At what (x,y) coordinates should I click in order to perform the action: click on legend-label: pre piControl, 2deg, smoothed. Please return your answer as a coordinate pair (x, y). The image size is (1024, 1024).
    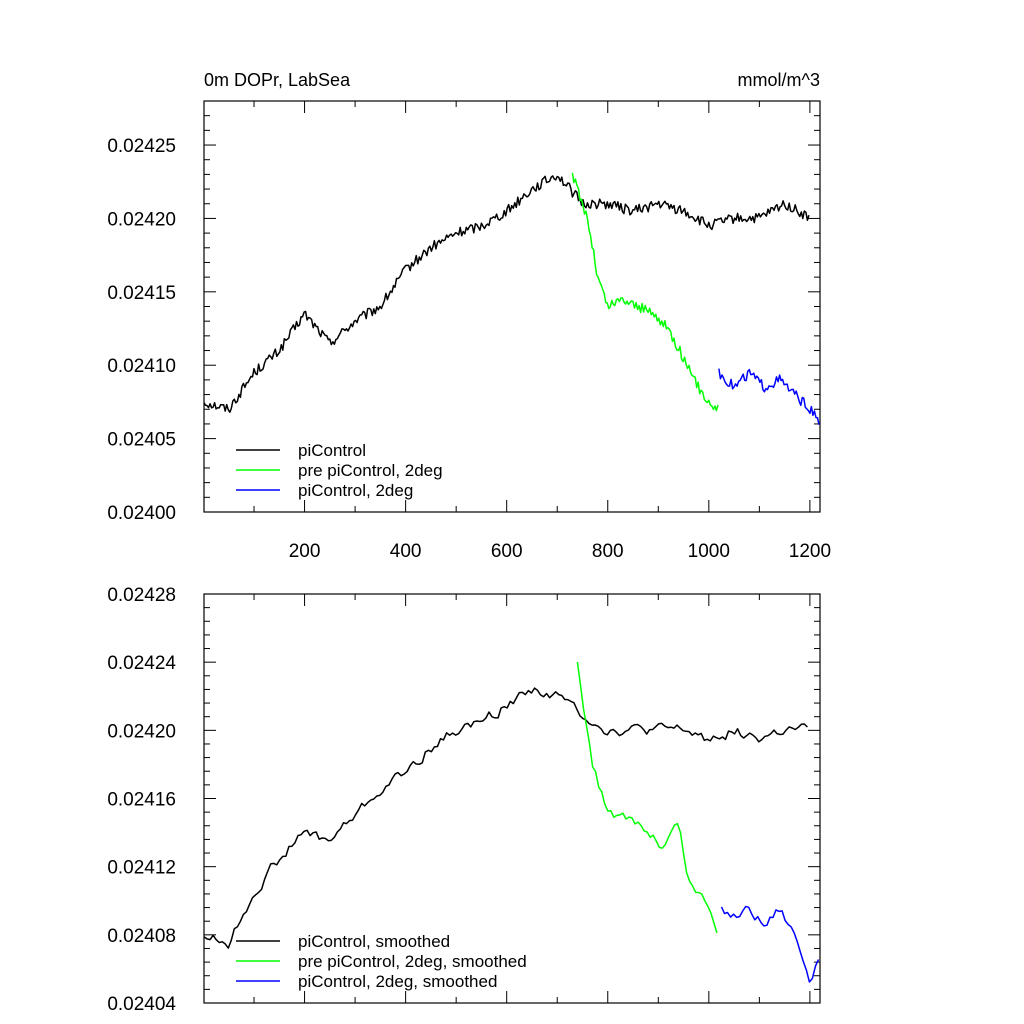
    Looking at the image, I should click on (412, 961).